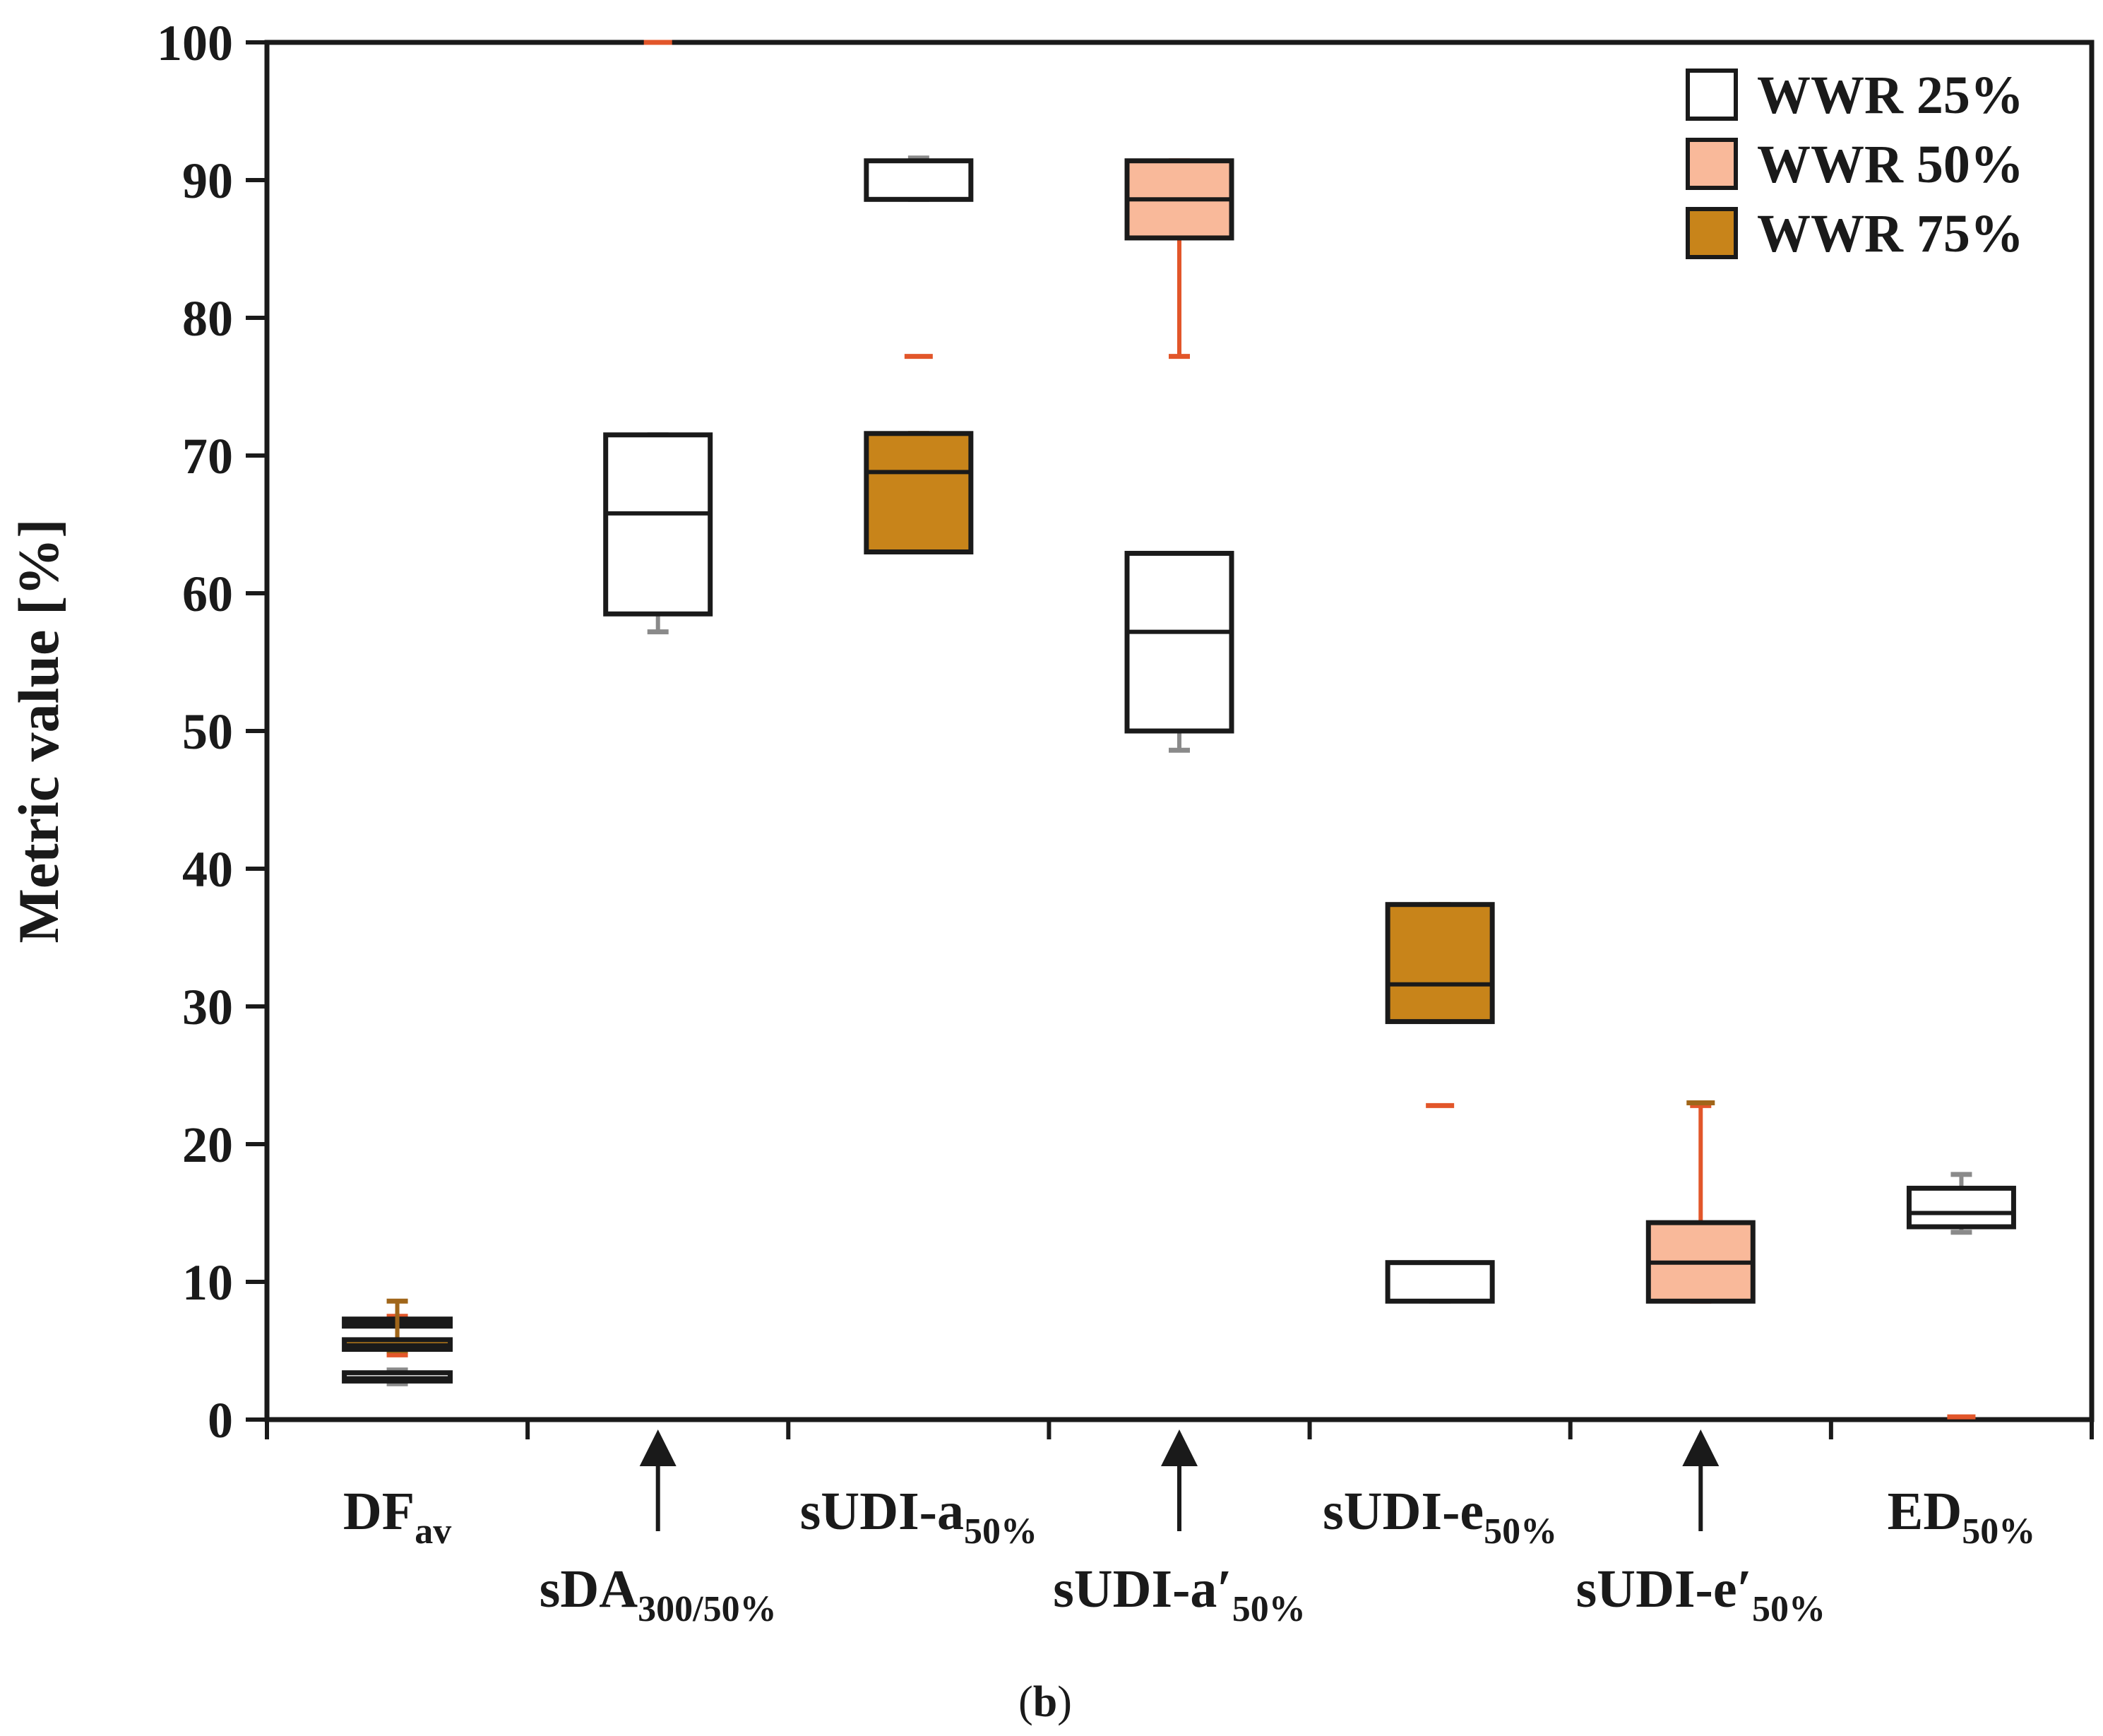 The height and width of the screenshot is (1736, 2103). Describe the element at coordinates (207, 1145) in the screenshot. I see `y-tick-label: 20` at that location.